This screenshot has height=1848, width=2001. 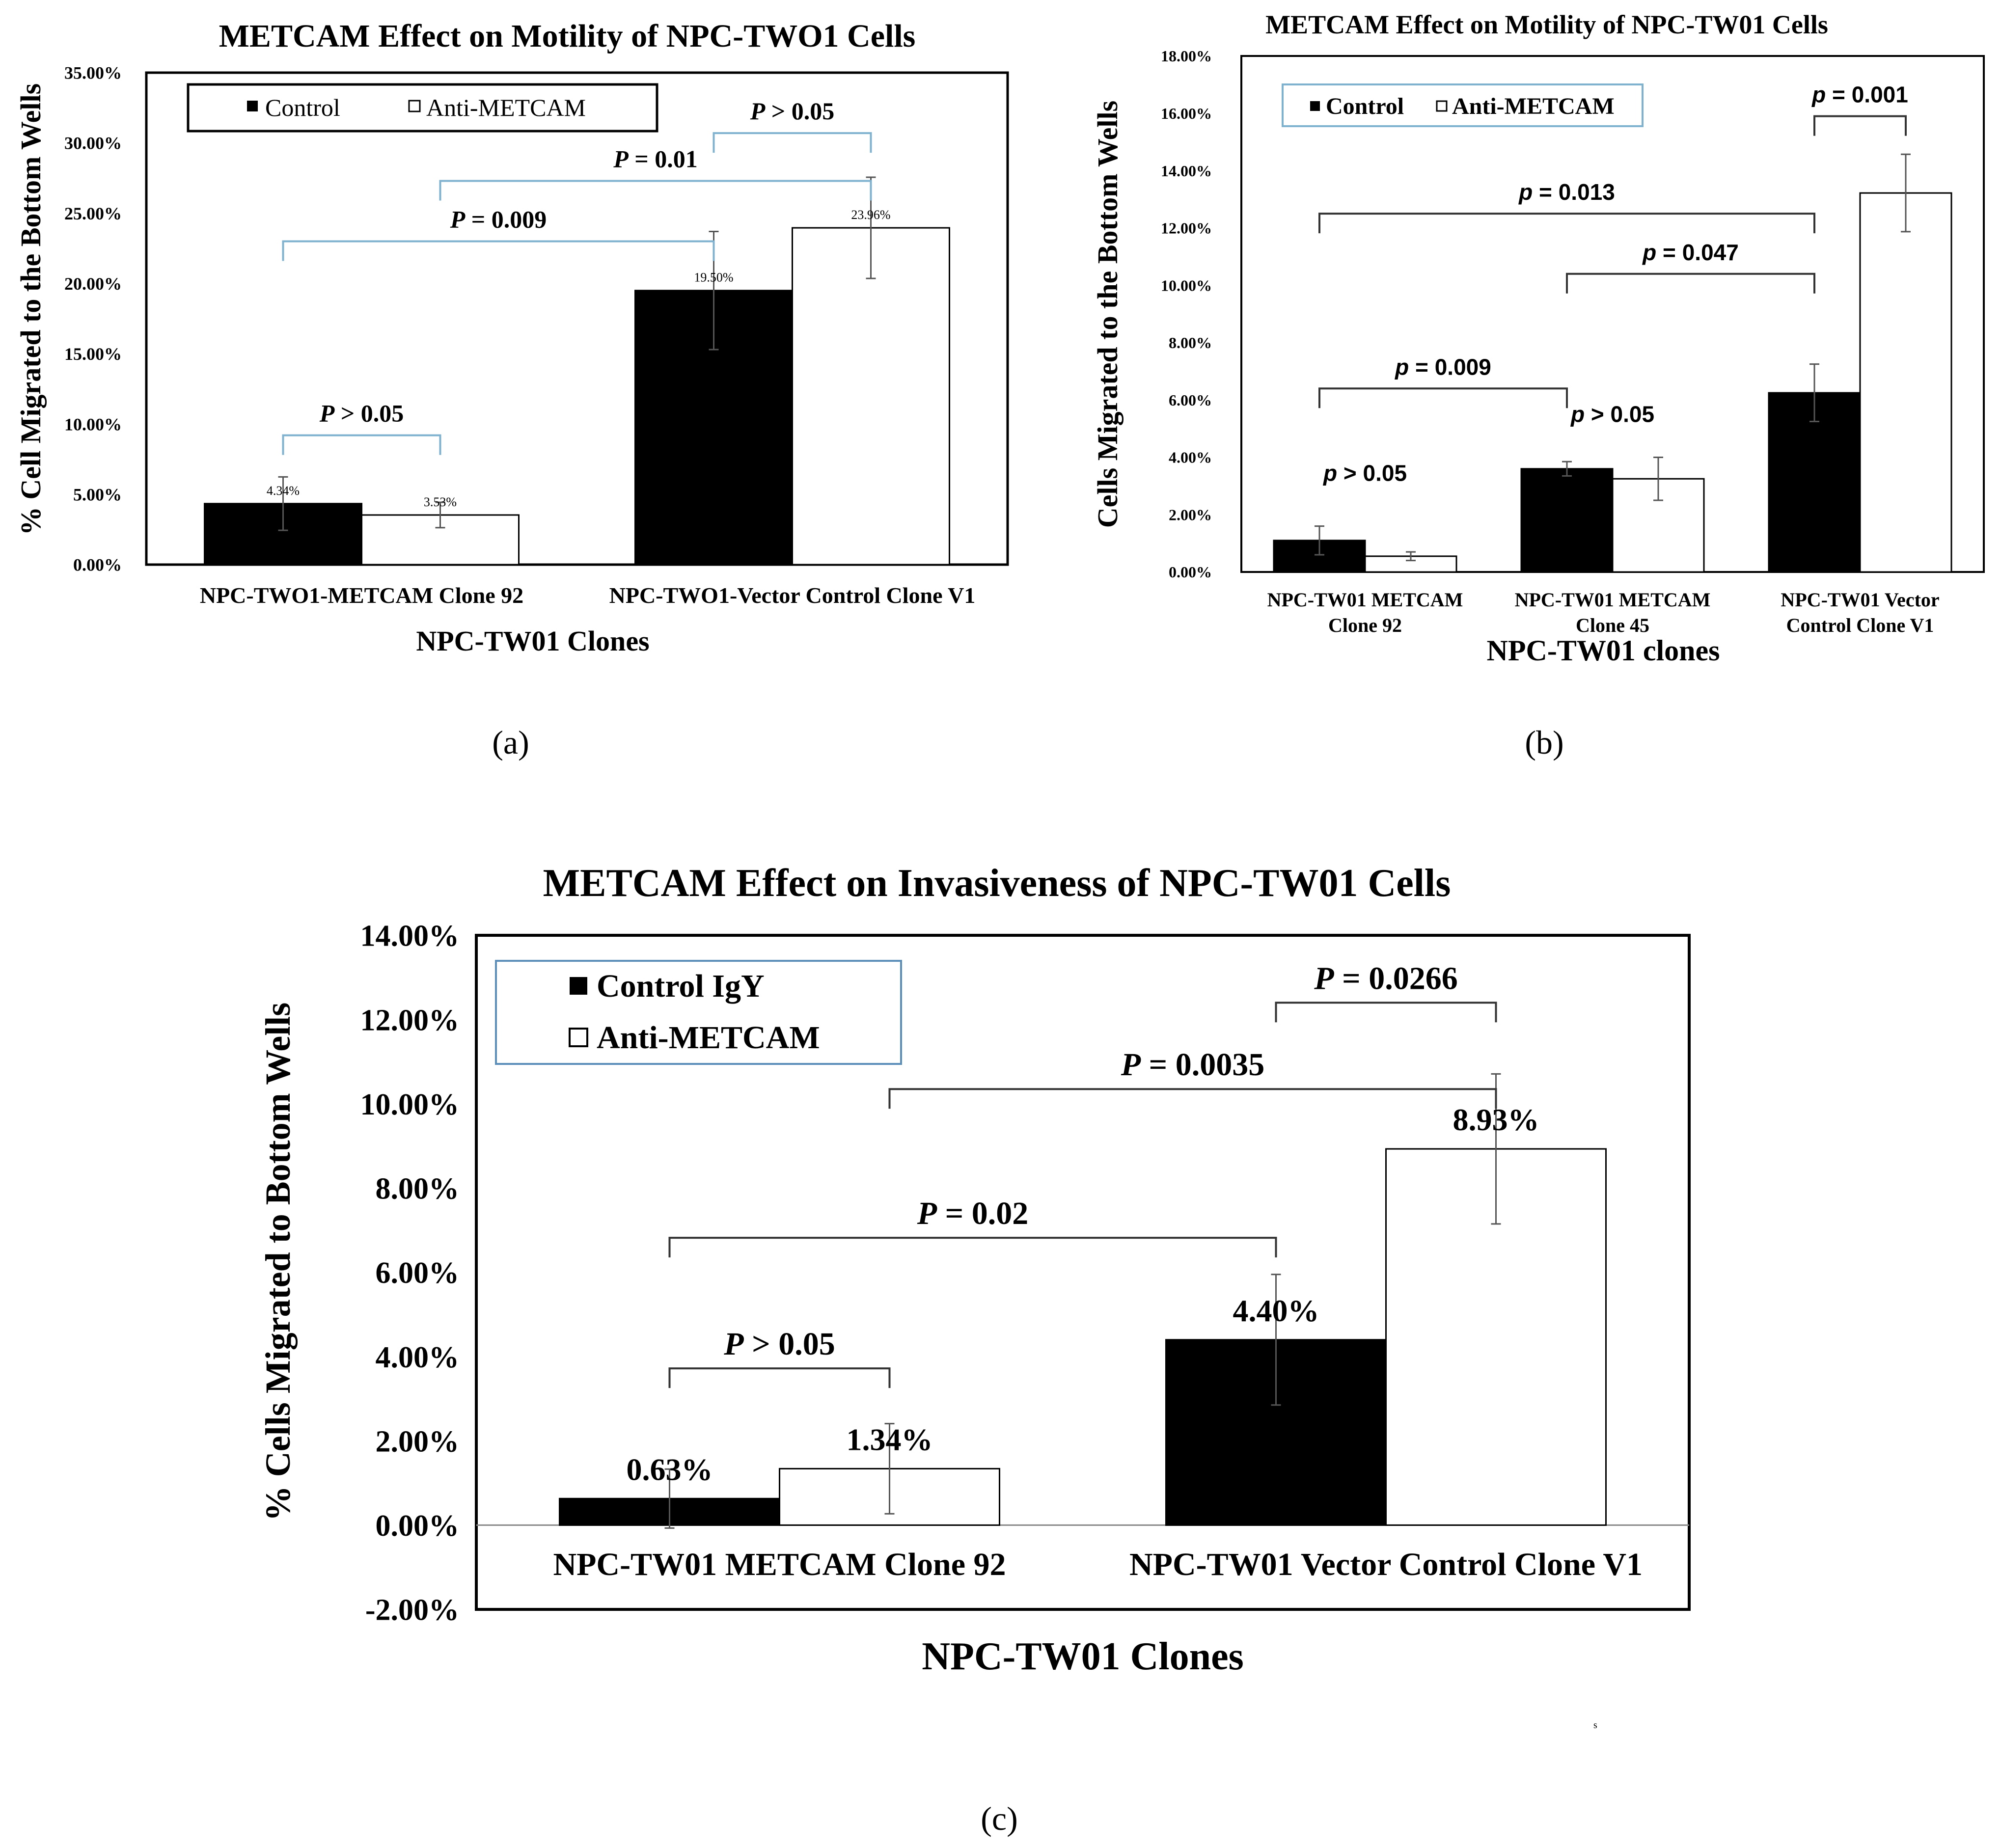 I want to click on chart-c-x-tick-label-line: NPC-TW01 Vector Control Clone V1, so click(x=1386, y=1565).